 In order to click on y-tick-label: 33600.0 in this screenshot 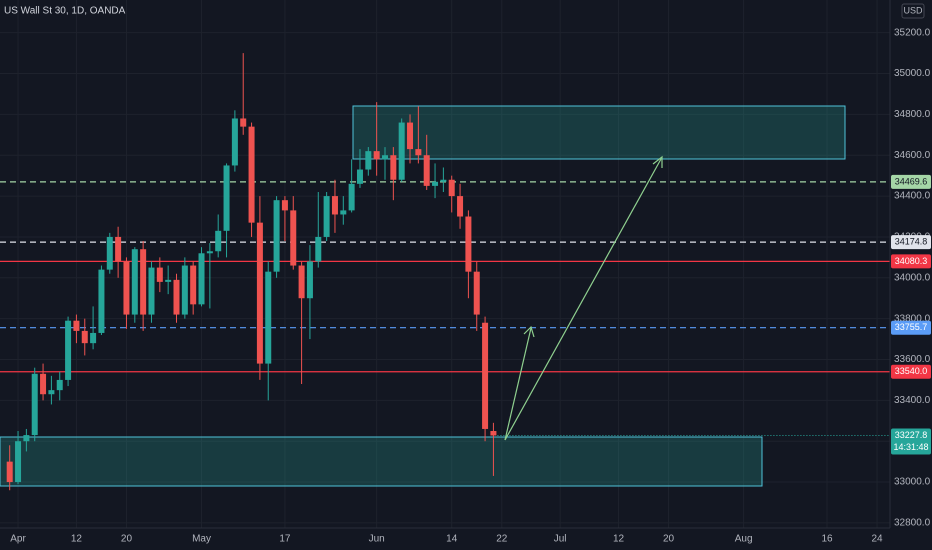, I will do `click(912, 359)`.